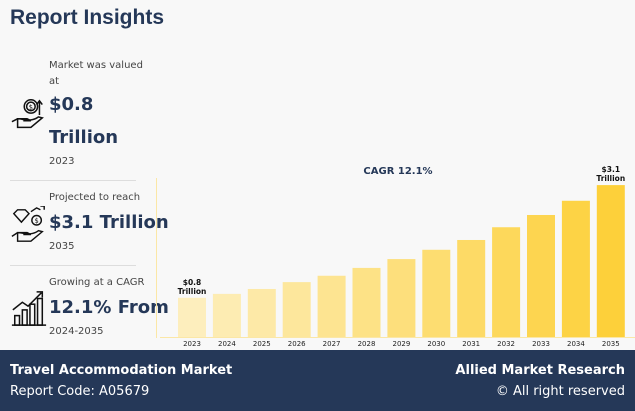 The width and height of the screenshot is (635, 411). I want to click on x-tick-label: 2029, so click(401, 344).